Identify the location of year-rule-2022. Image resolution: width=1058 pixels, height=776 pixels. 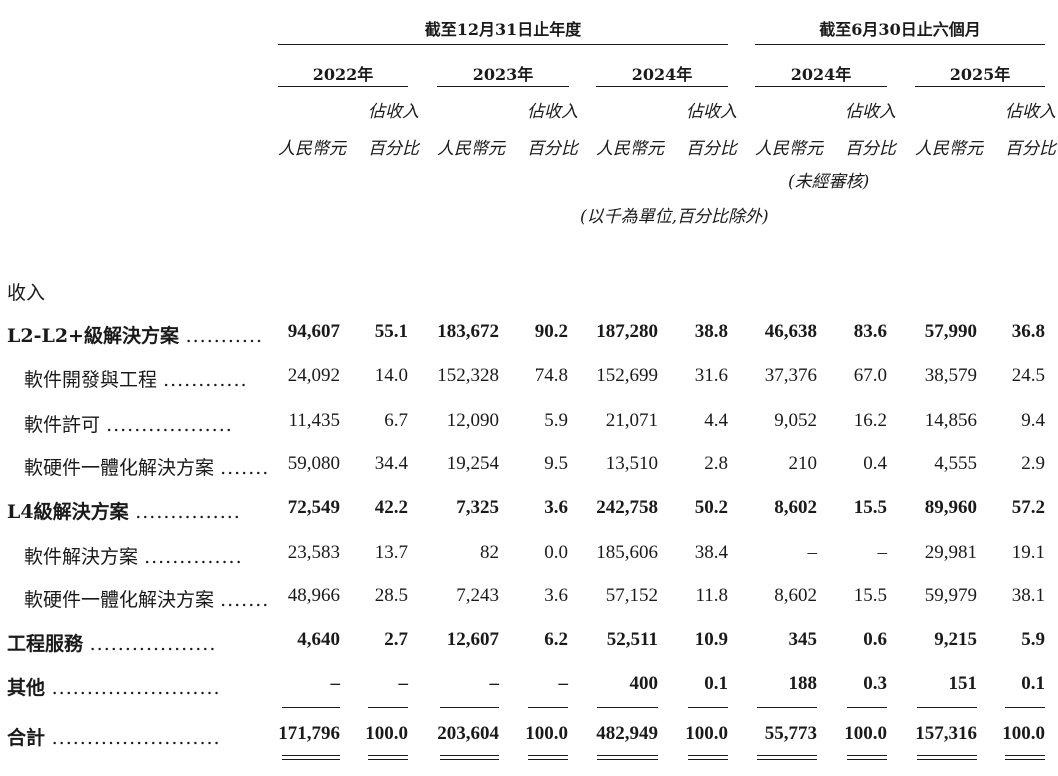
(343, 86).